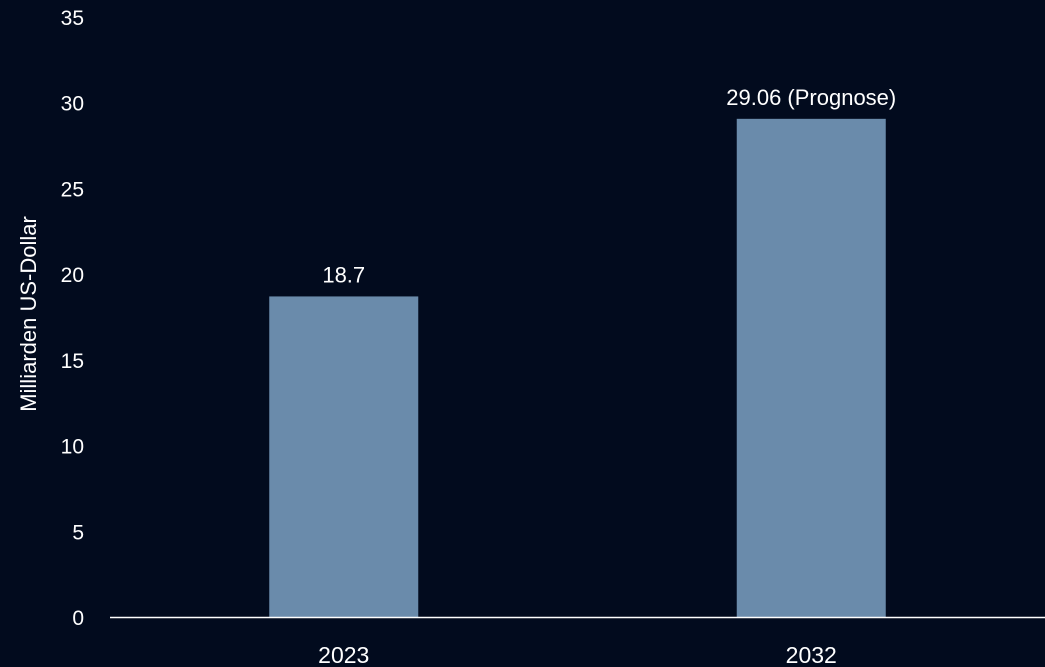 Image resolution: width=1045 pixels, height=667 pixels. I want to click on data-label-2032: 29.06 (Prognose), so click(811, 97).